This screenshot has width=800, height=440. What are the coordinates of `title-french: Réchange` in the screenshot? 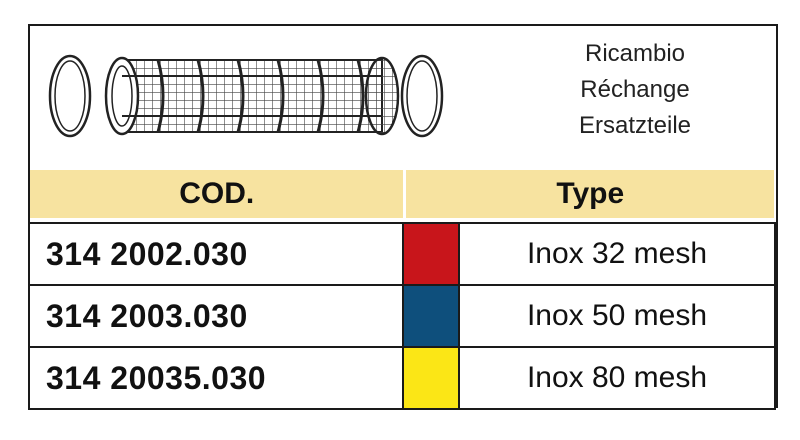 It's located at (635, 89).